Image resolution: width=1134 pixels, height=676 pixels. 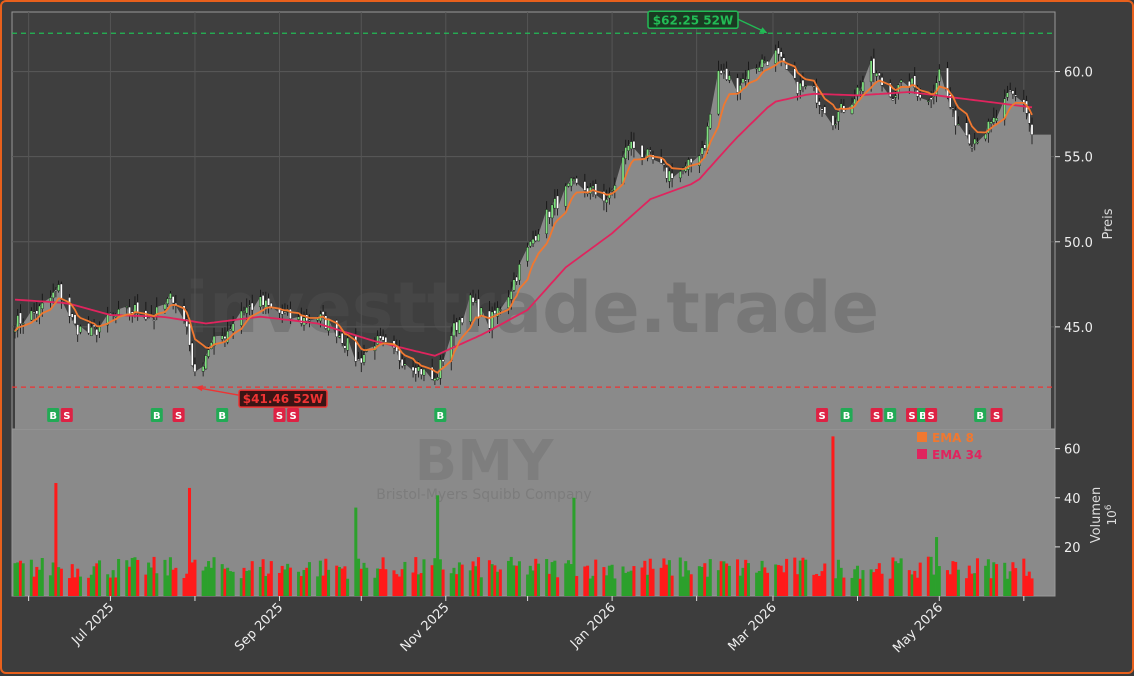 What do you see at coordinates (918, 628) in the screenshot?
I see `date-tick-label: May 2026` at bounding box center [918, 628].